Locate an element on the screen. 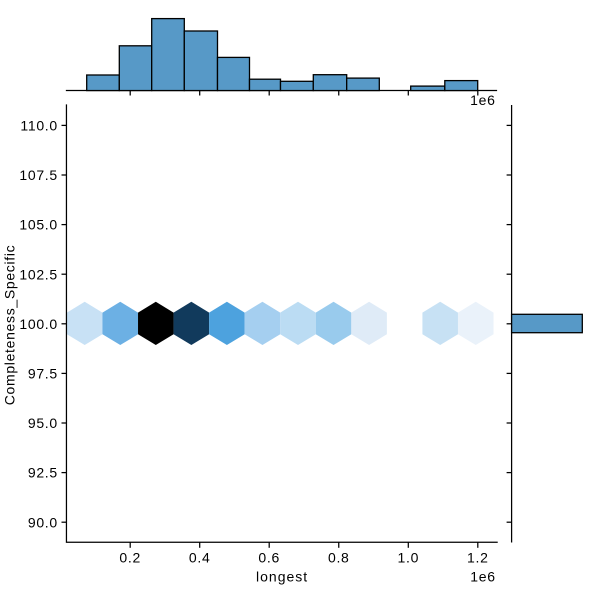  svg-text: 110.0 is located at coordinates (39, 126).